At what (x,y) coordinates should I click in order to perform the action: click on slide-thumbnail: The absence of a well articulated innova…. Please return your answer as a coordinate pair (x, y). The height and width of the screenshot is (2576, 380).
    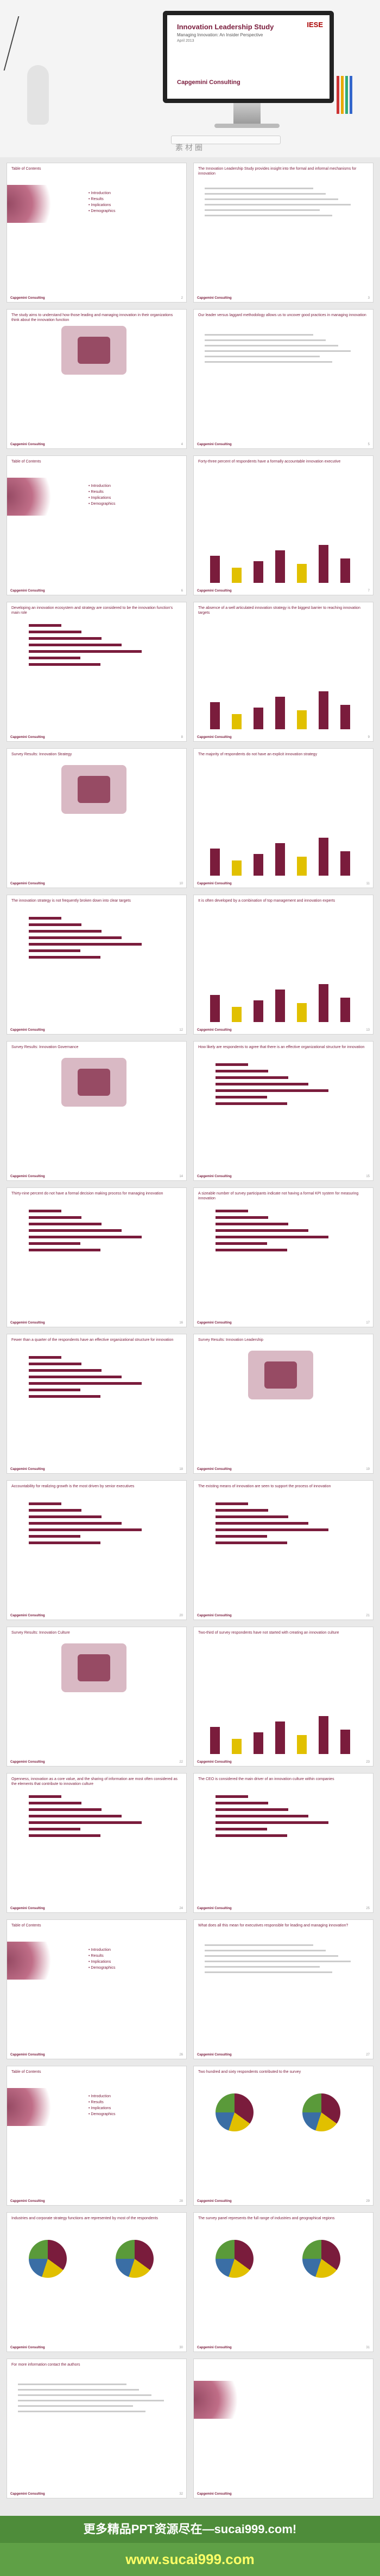
    Looking at the image, I should click on (283, 672).